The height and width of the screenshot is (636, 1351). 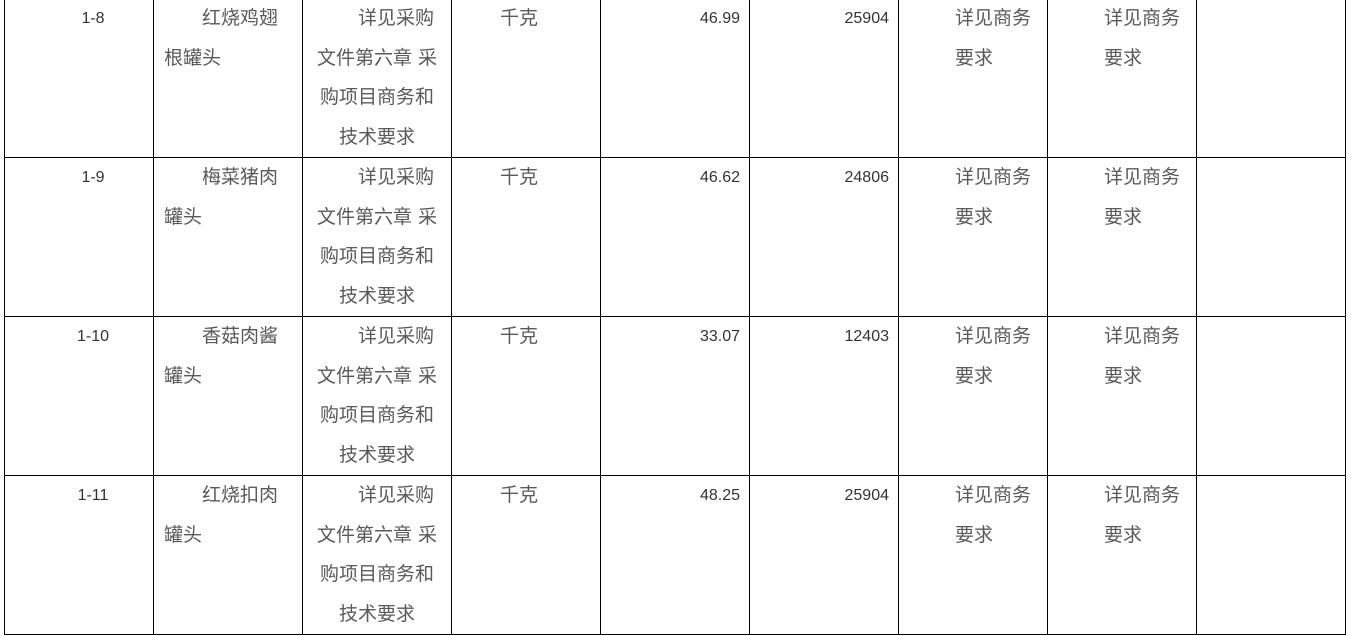 I want to click on item-code-cell: 1-8, so click(x=79, y=79).